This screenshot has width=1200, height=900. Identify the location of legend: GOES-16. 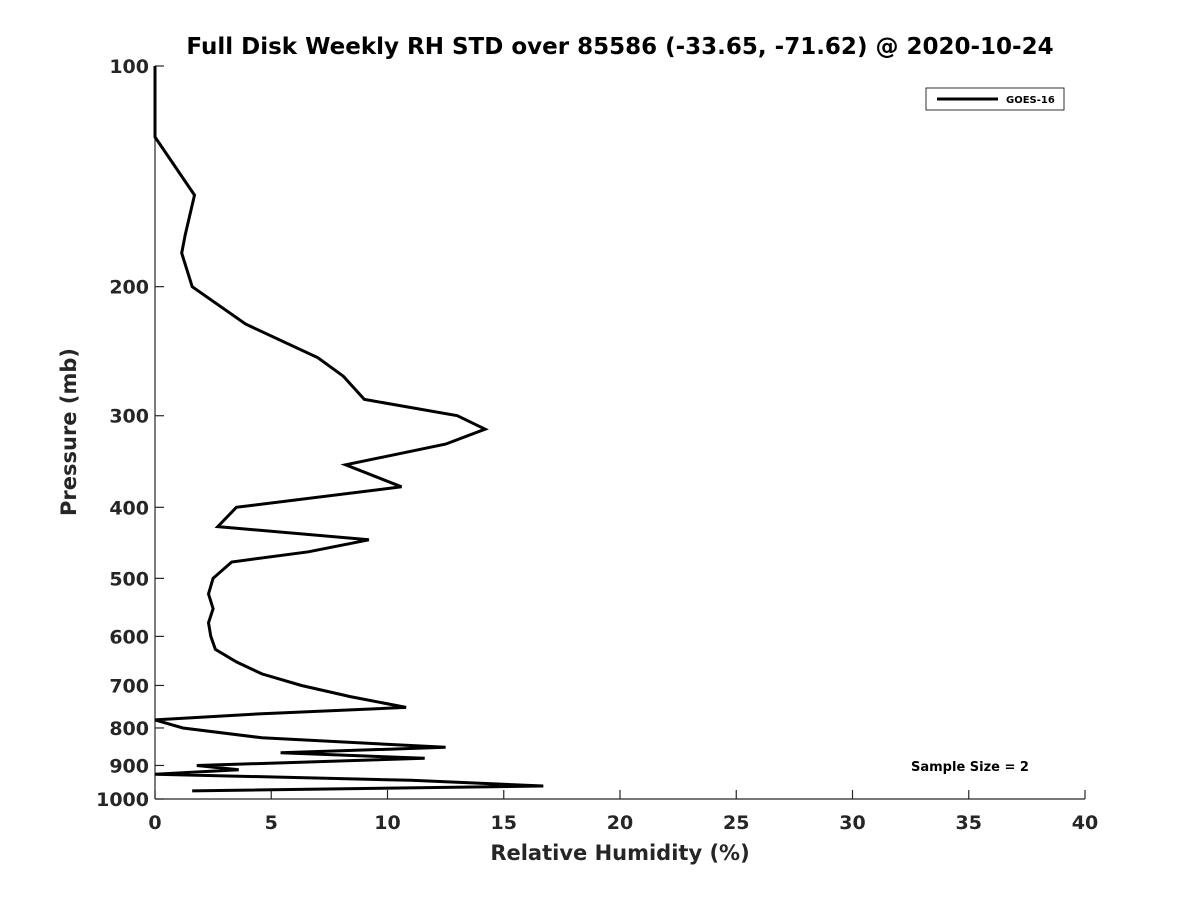
(995, 99).